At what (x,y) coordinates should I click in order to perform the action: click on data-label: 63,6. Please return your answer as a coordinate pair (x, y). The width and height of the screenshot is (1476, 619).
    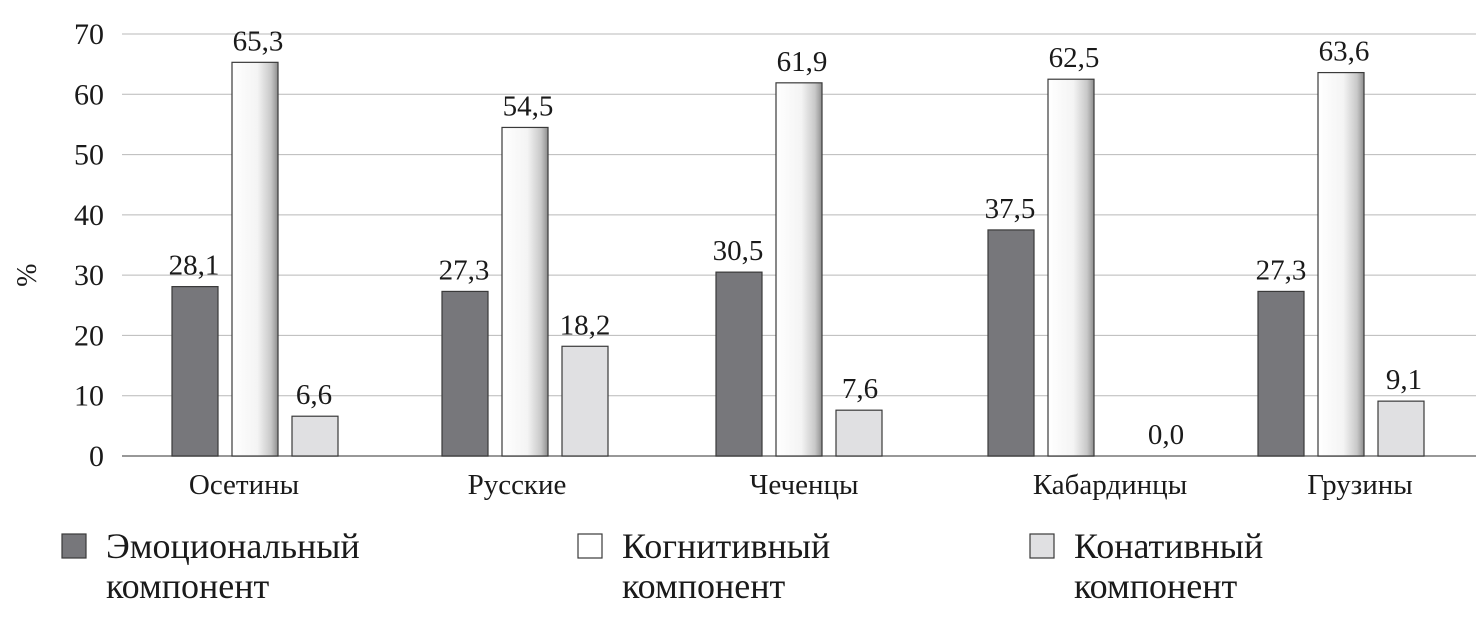
    Looking at the image, I should click on (1344, 52).